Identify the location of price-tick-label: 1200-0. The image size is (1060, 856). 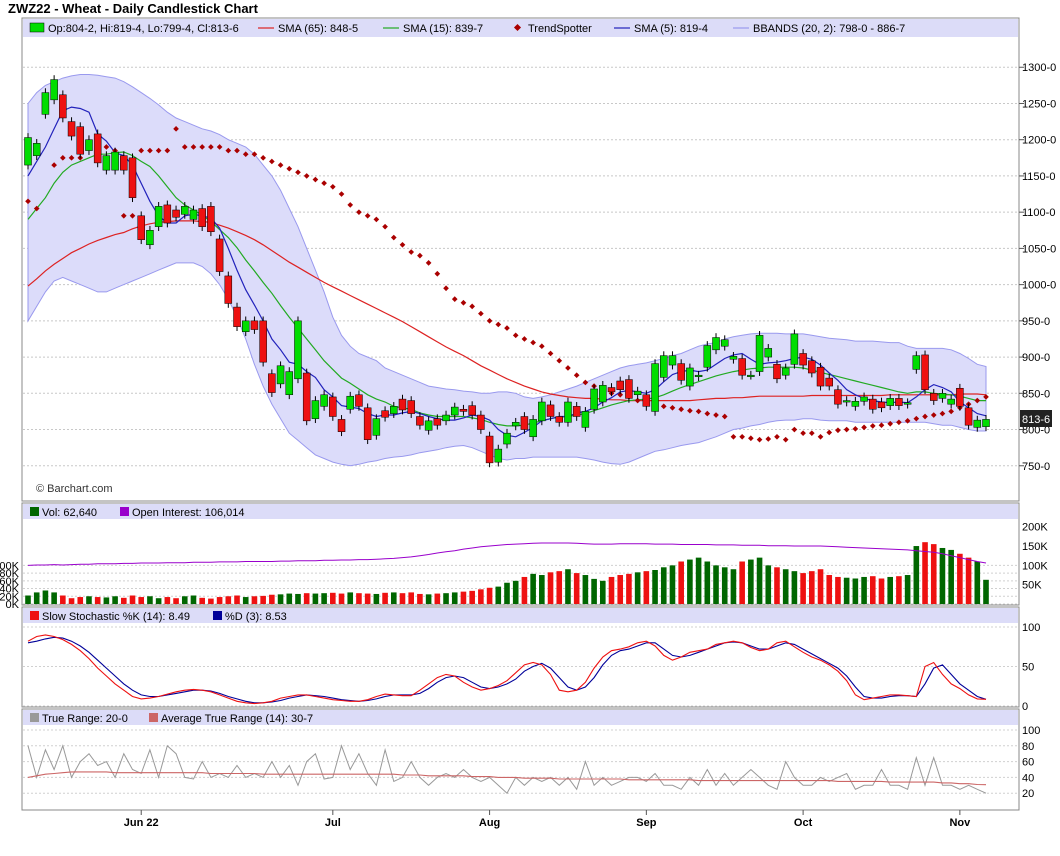
(1039, 141).